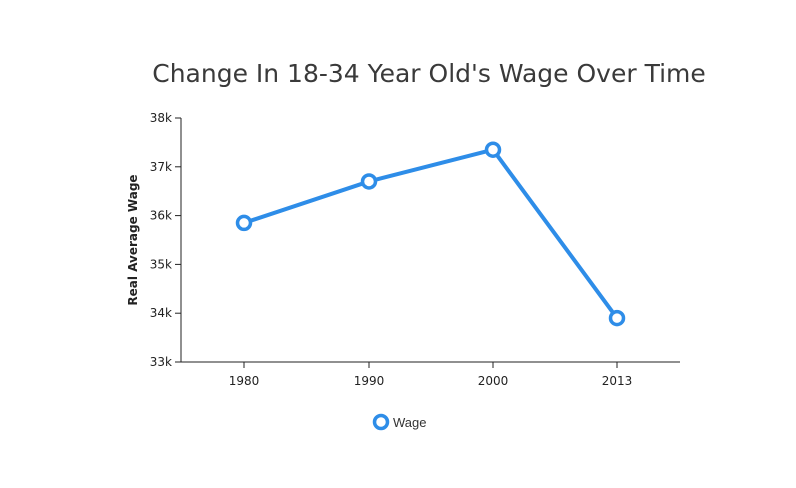  What do you see at coordinates (369, 381) in the screenshot?
I see `x-tick-label: 1990` at bounding box center [369, 381].